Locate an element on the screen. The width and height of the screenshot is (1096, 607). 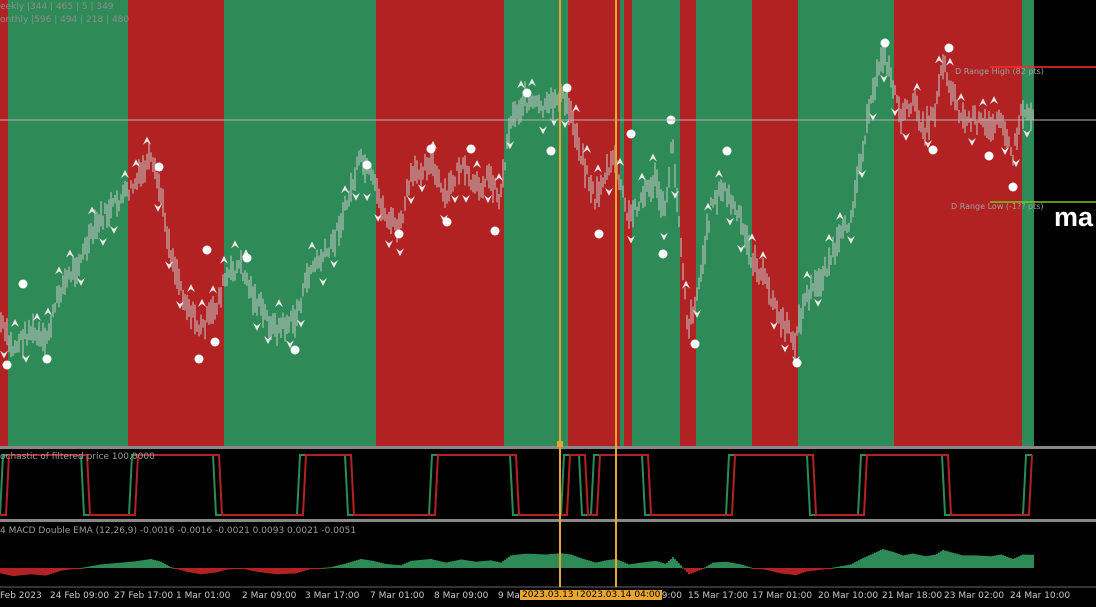
time-tick: 15 Mar 17:00 is located at coordinates (718, 596).